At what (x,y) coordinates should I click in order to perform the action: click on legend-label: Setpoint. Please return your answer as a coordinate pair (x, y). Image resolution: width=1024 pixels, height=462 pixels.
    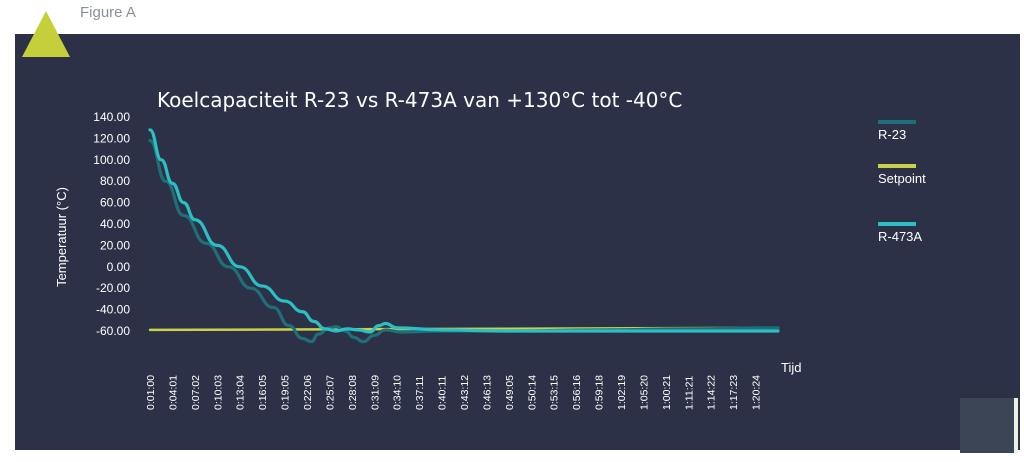
    Looking at the image, I should click on (902, 178).